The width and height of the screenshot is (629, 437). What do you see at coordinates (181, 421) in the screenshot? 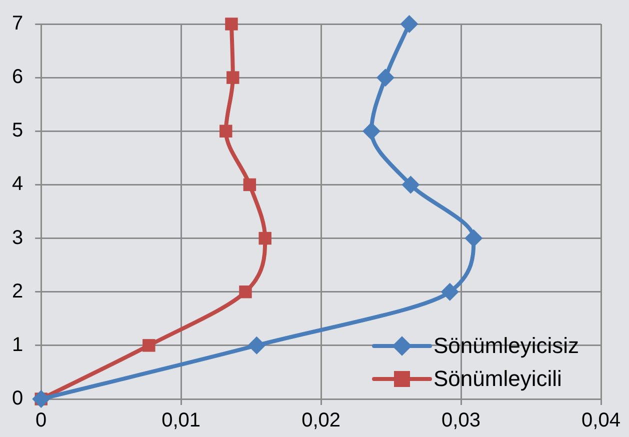
I see `x-tick-label: 0,01` at bounding box center [181, 421].